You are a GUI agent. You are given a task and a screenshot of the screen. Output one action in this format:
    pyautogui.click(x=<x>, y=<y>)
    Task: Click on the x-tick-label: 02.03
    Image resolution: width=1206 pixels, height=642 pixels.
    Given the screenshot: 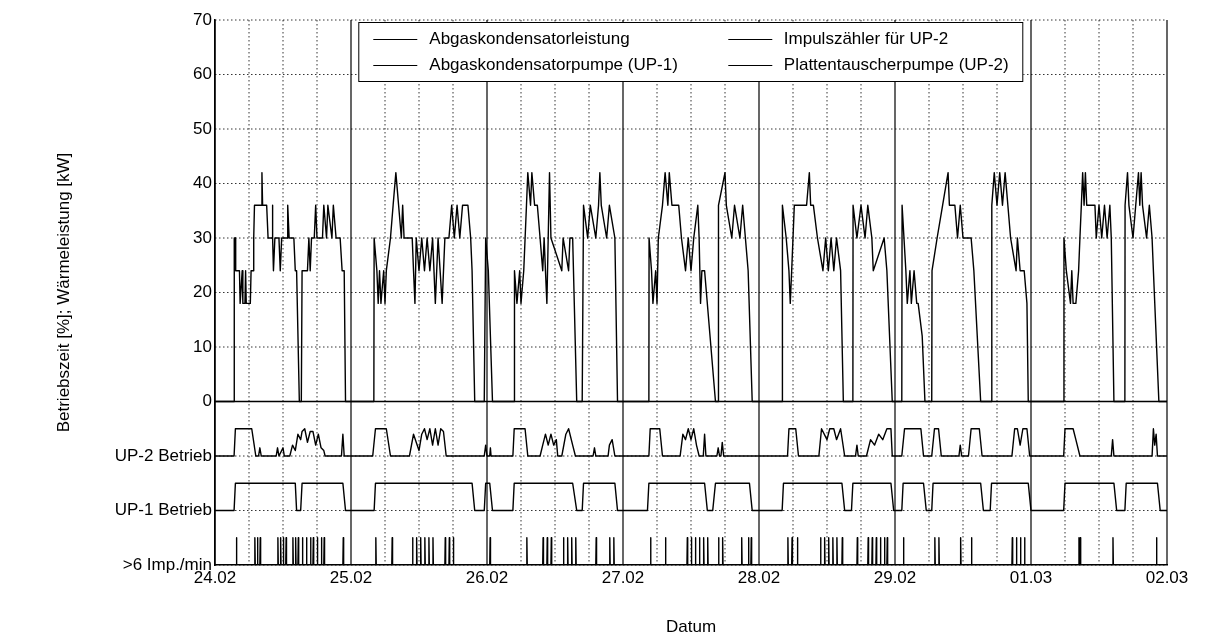 What is the action you would take?
    pyautogui.click(x=1167, y=577)
    